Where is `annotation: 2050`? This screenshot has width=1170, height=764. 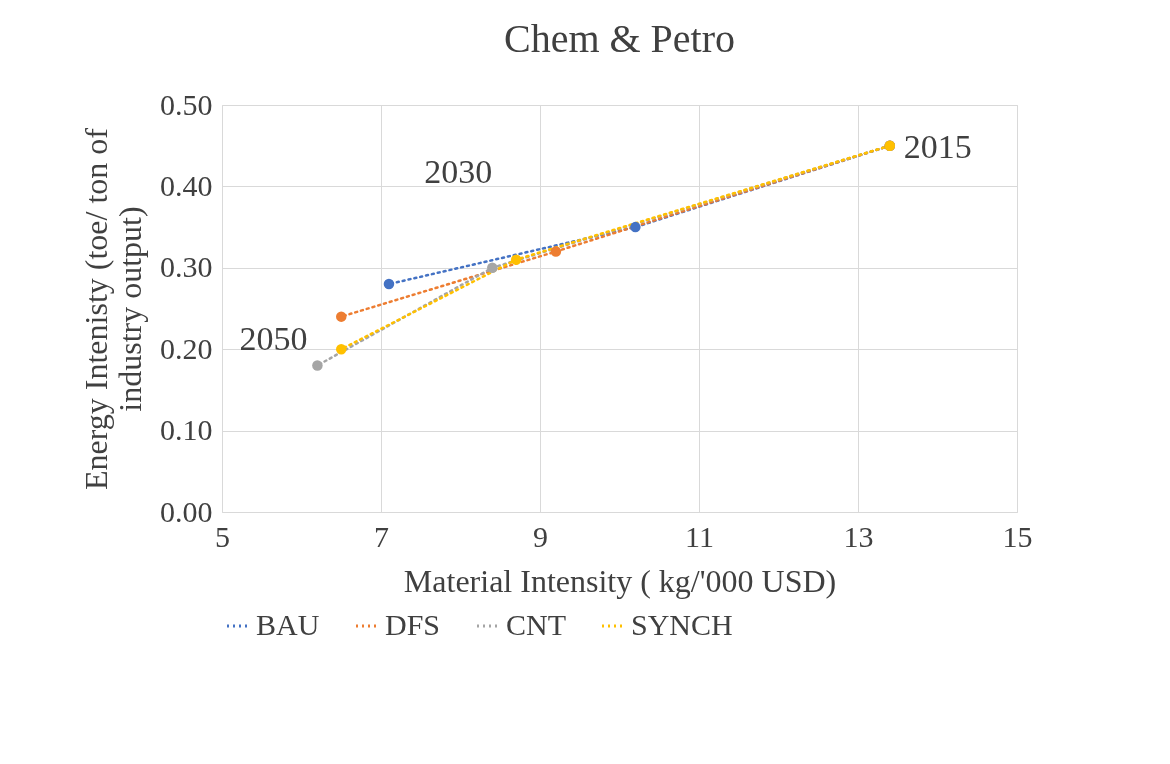 annotation: 2050 is located at coordinates (273, 339).